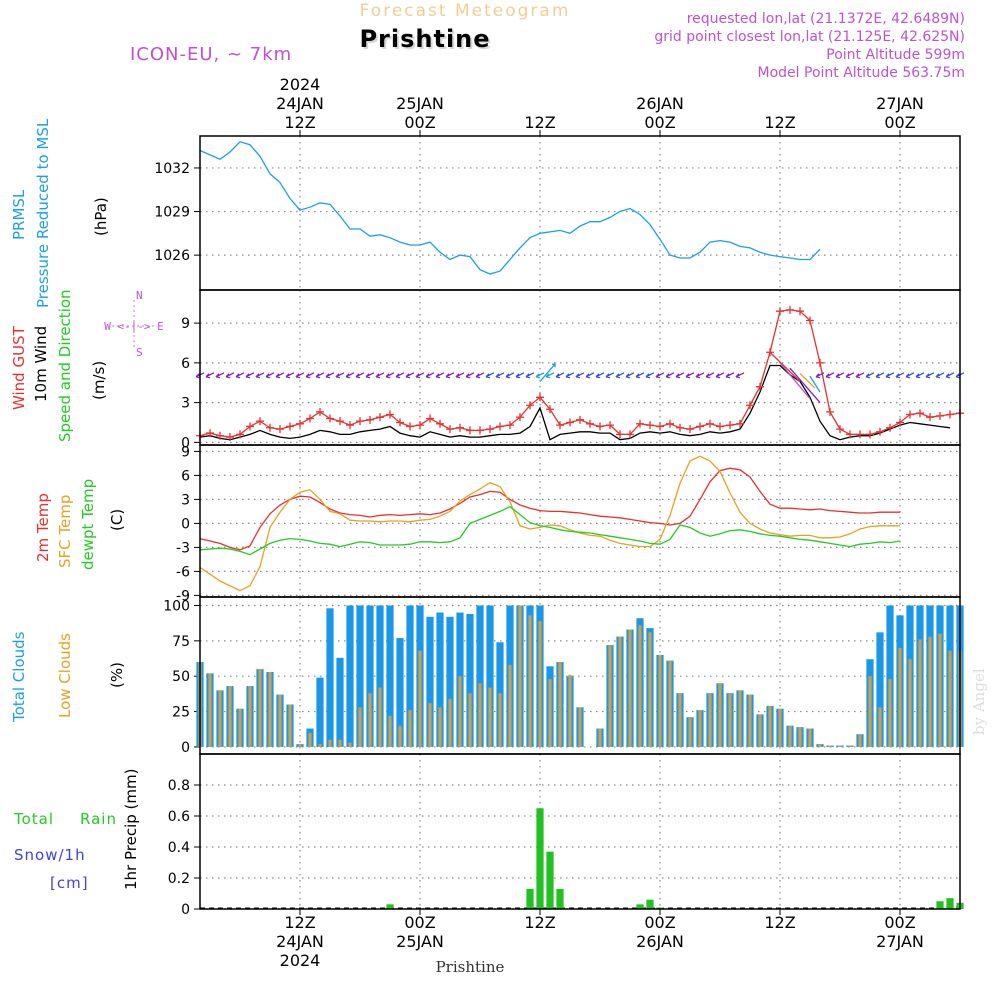  What do you see at coordinates (426, 41) in the screenshot?
I see `location-shadow: Prishtine` at bounding box center [426, 41].